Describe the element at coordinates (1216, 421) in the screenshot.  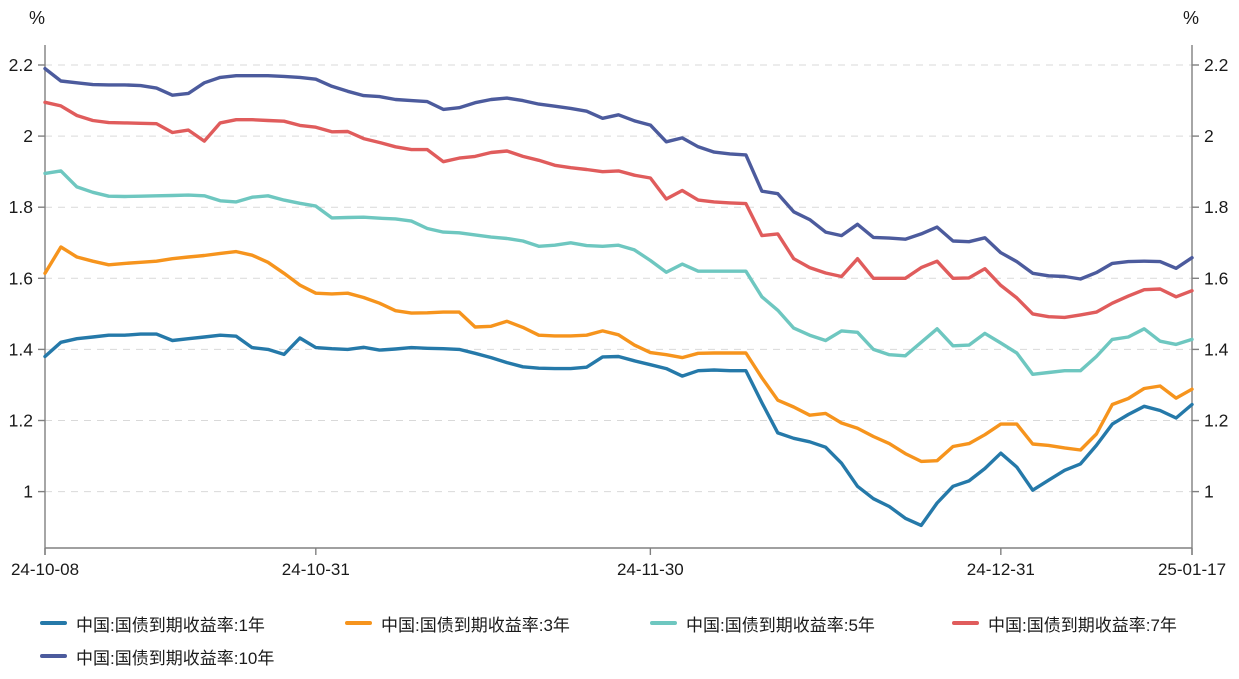
I see `y-tick-label-right: 1.2` at that location.